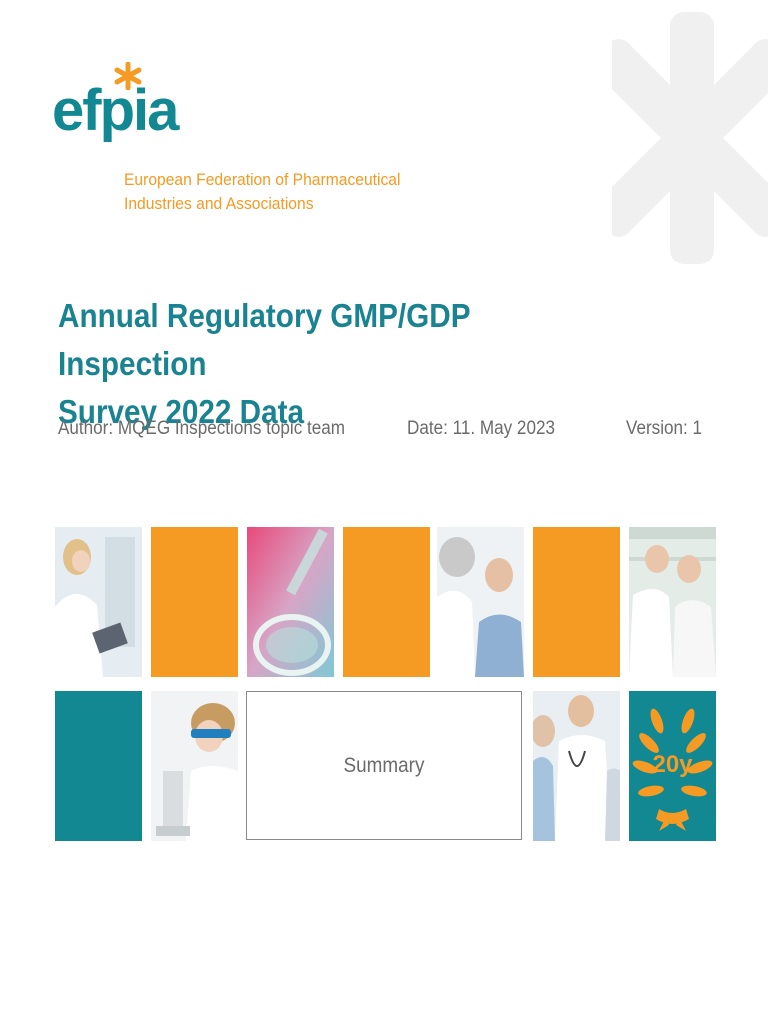 The width and height of the screenshot is (768, 1024). Describe the element at coordinates (690, 138) in the screenshot. I see `watermark-asterisk-icon` at that location.